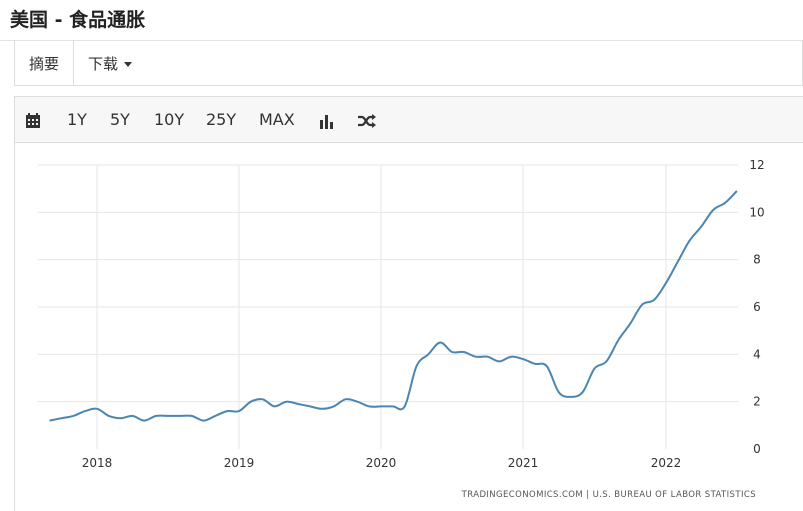 The height and width of the screenshot is (511, 803). I want to click on range-25y-button: 25Y, so click(221, 119).